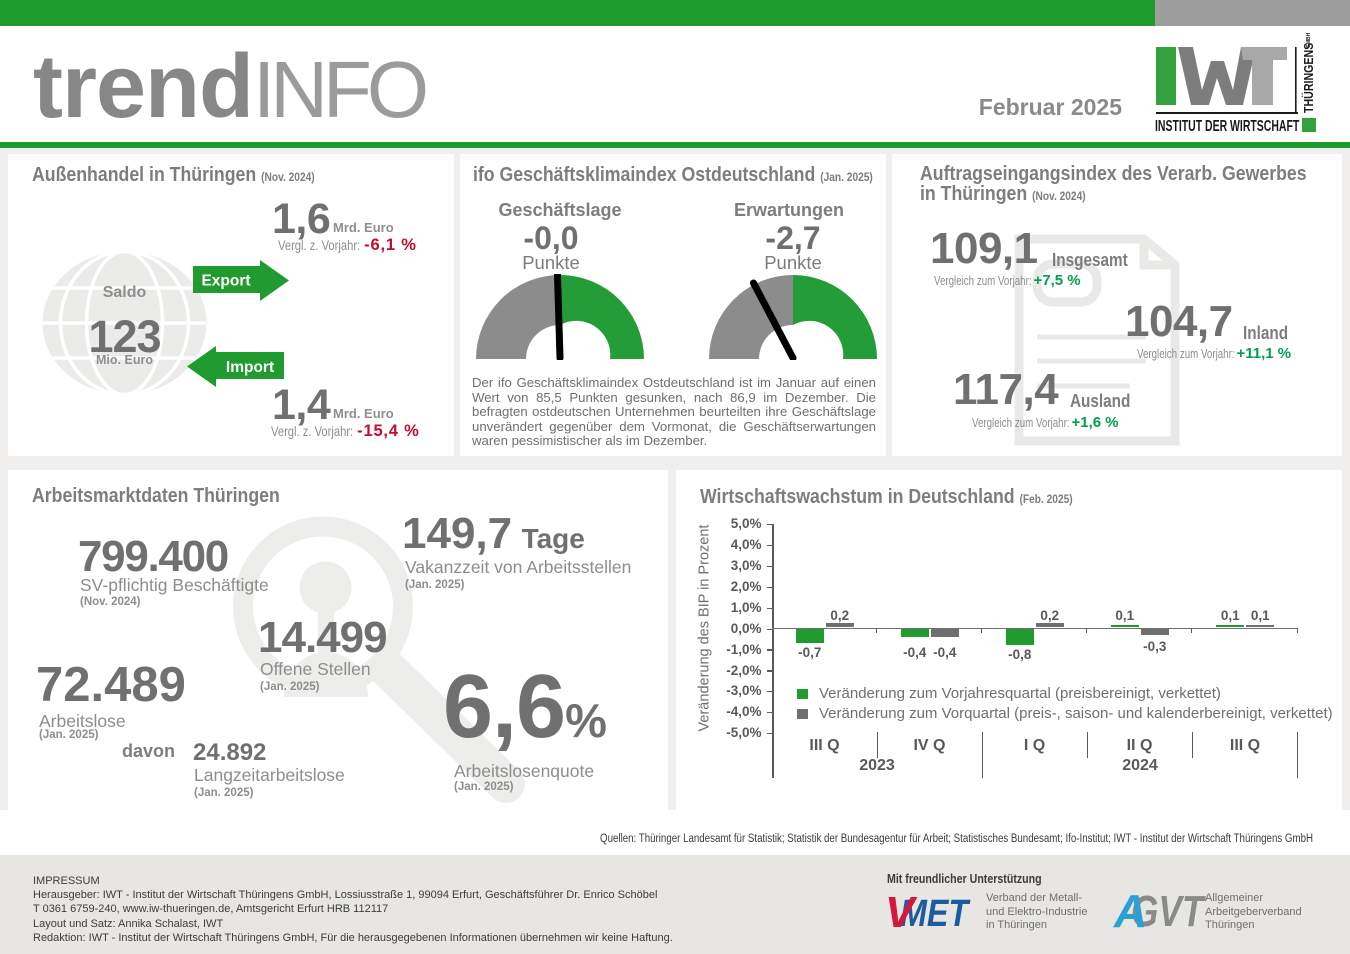 The width and height of the screenshot is (1350, 954). I want to click on svg-text: INSTITUT DER WIRTSCHAFT, so click(1227, 126).